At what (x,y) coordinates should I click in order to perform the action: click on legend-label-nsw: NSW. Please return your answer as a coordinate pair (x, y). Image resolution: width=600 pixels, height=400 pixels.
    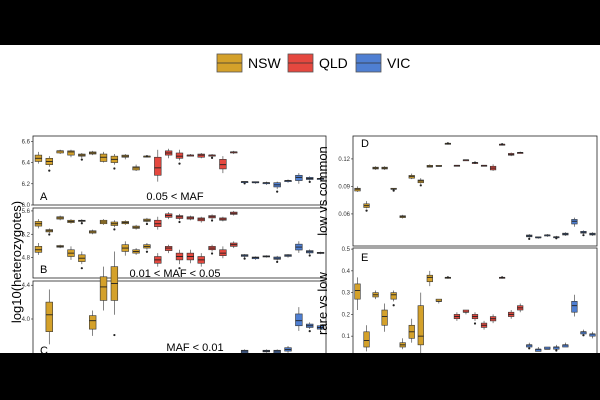
    Looking at the image, I should click on (264, 63).